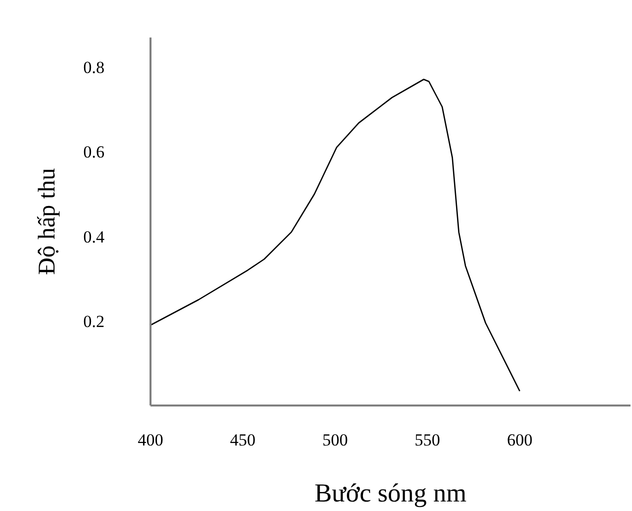  What do you see at coordinates (243, 440) in the screenshot?
I see `x-tick-label: 450` at bounding box center [243, 440].